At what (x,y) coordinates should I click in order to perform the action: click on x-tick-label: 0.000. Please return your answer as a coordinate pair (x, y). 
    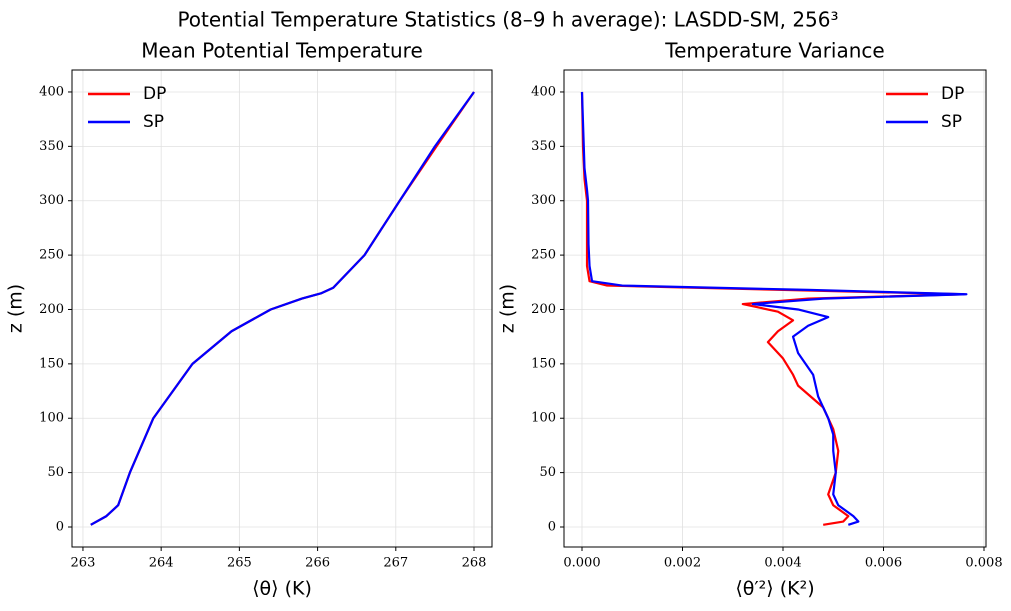
    Looking at the image, I should click on (581, 563).